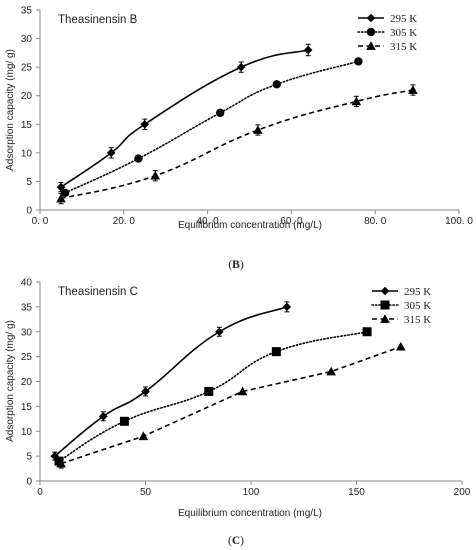  What do you see at coordinates (27, 332) in the screenshot?
I see `panel-c-ytick-label: 30` at bounding box center [27, 332].